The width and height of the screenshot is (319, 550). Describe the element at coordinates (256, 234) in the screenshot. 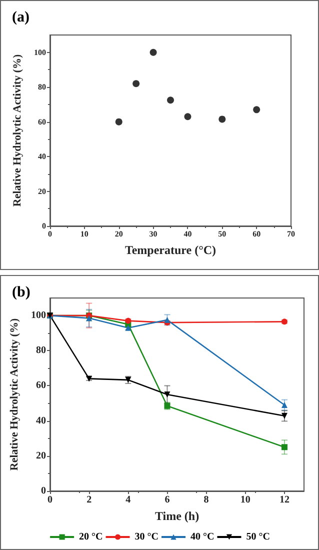

I see `x-tick-label: 60` at that location.